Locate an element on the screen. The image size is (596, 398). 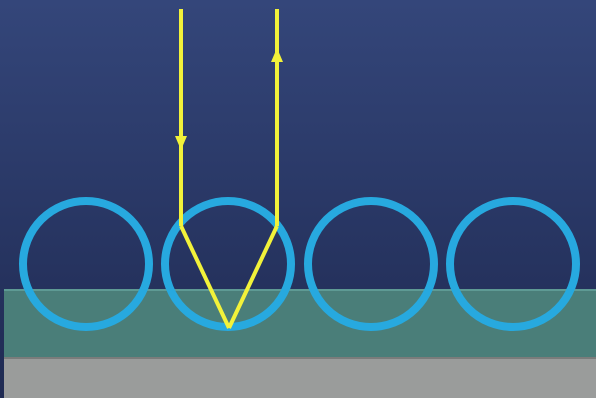
light-ray is located at coordinates (229, 169).